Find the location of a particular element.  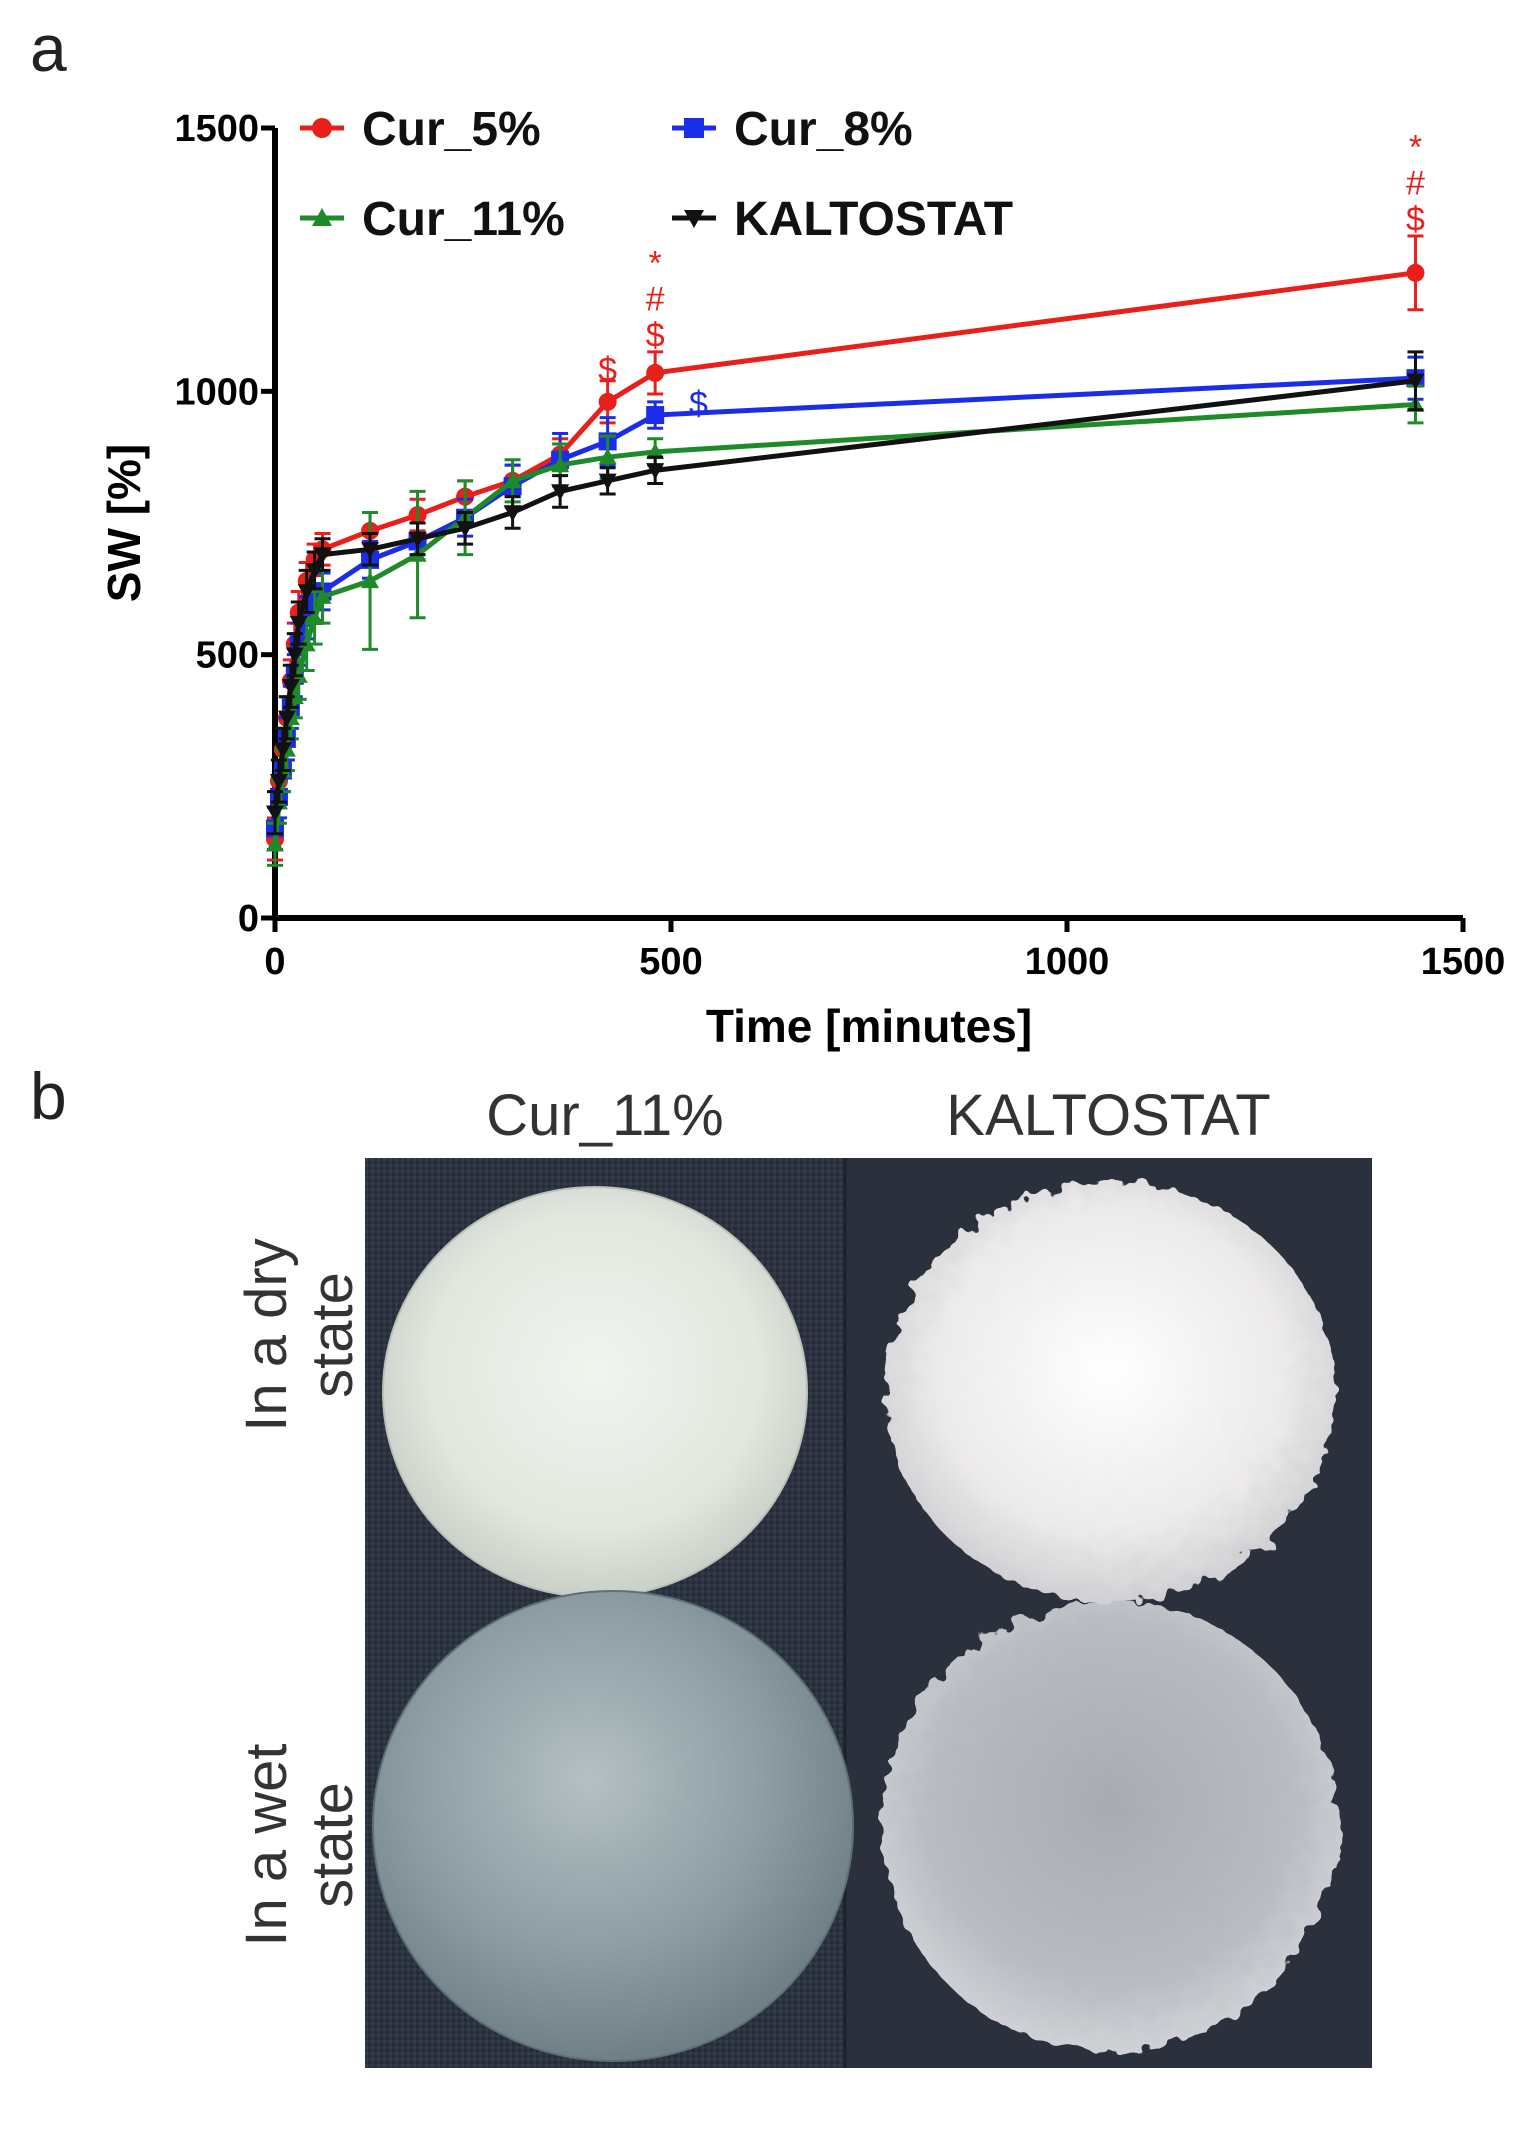

legend-item: KALTOSTAT is located at coordinates (842, 219).